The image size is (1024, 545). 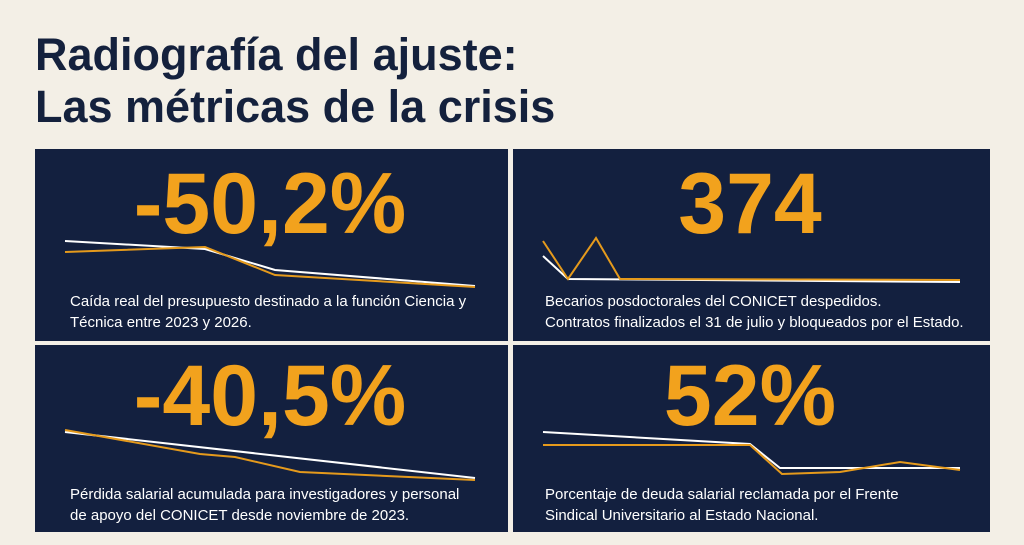 What do you see at coordinates (270, 396) in the screenshot?
I see `figure: -40,5%` at bounding box center [270, 396].